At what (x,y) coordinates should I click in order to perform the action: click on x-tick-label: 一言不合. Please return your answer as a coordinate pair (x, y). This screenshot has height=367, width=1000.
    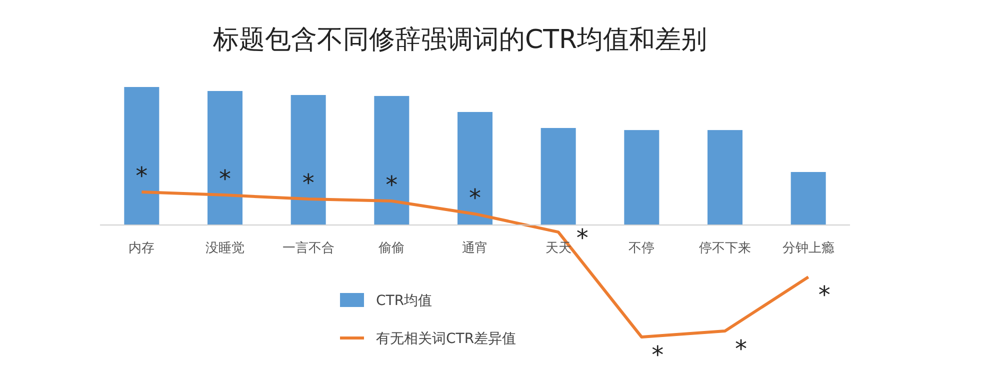
    Looking at the image, I should click on (308, 248).